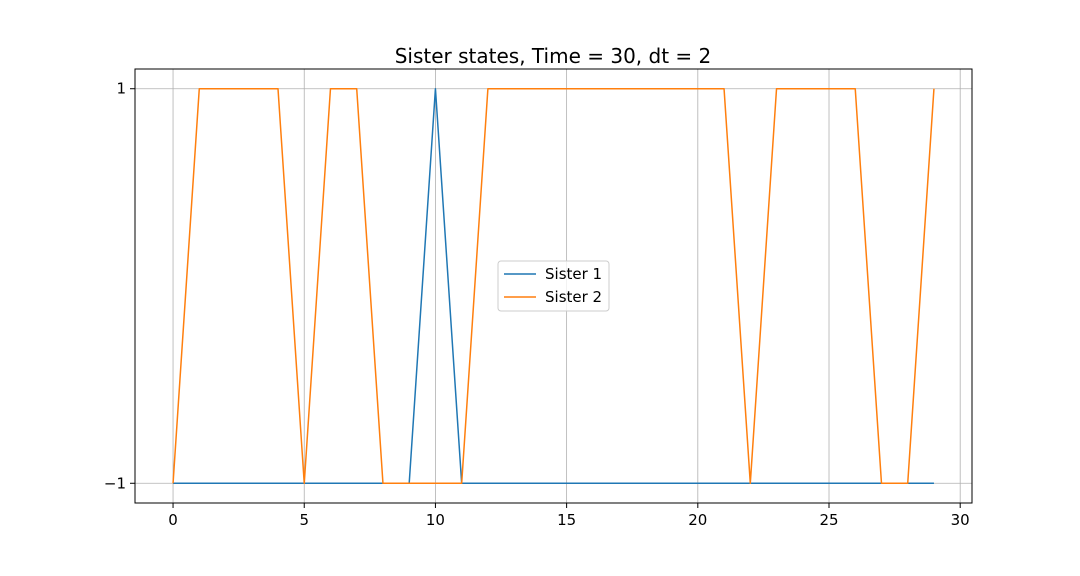 The width and height of the screenshot is (1080, 576). I want to click on x-tick-label: 20, so click(697, 520).